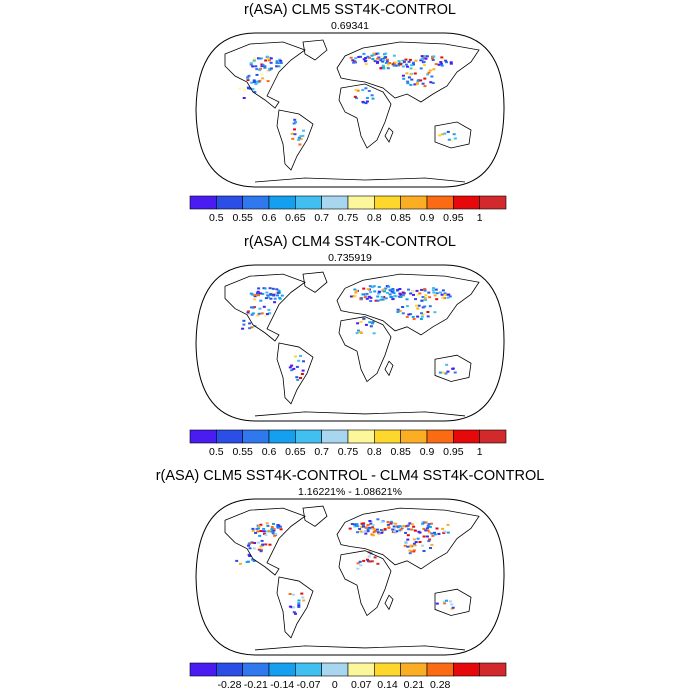 This screenshot has height=700, width=700. Describe the element at coordinates (295, 140) in the screenshot. I see `south-america-outline` at that location.